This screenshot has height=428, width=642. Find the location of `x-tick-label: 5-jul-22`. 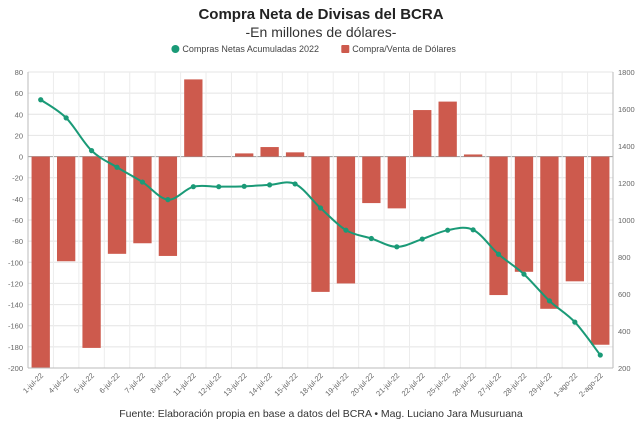

x-tick-label: 5-jul-22 is located at coordinates (84, 383).